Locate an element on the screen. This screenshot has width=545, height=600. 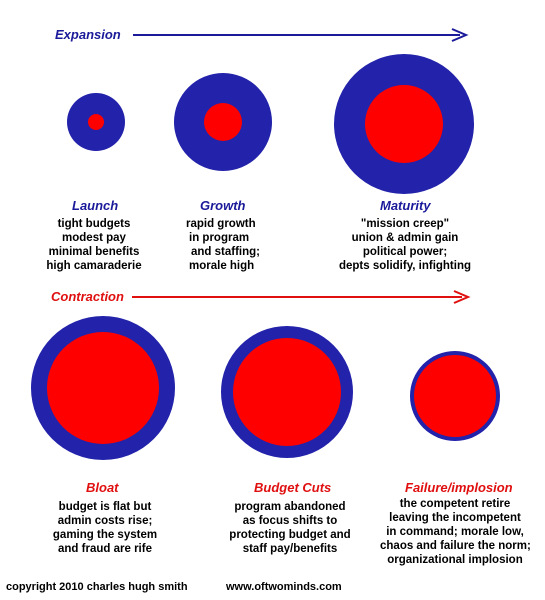
budget-cuts-title: Budget Cuts is located at coordinates (293, 487).